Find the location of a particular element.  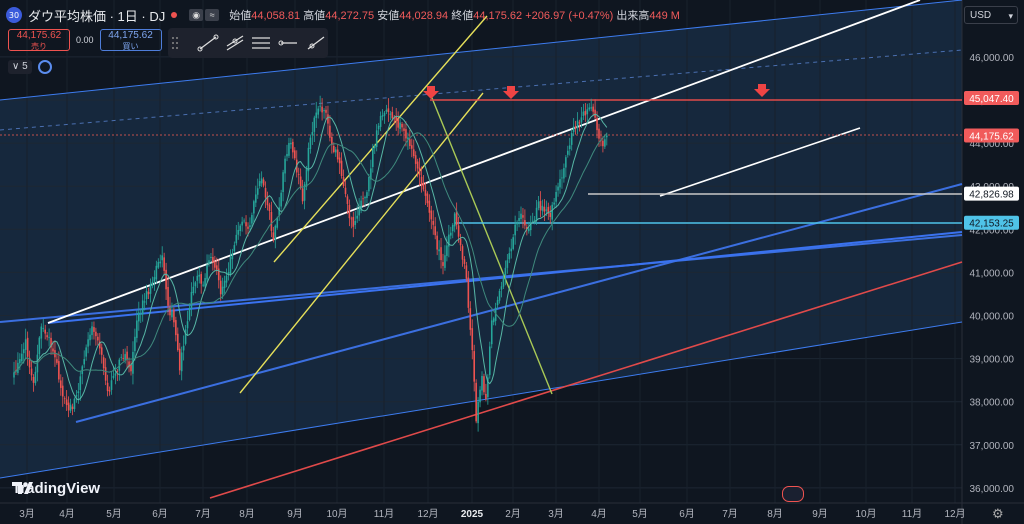

trend-line-icon is located at coordinates (208, 43).